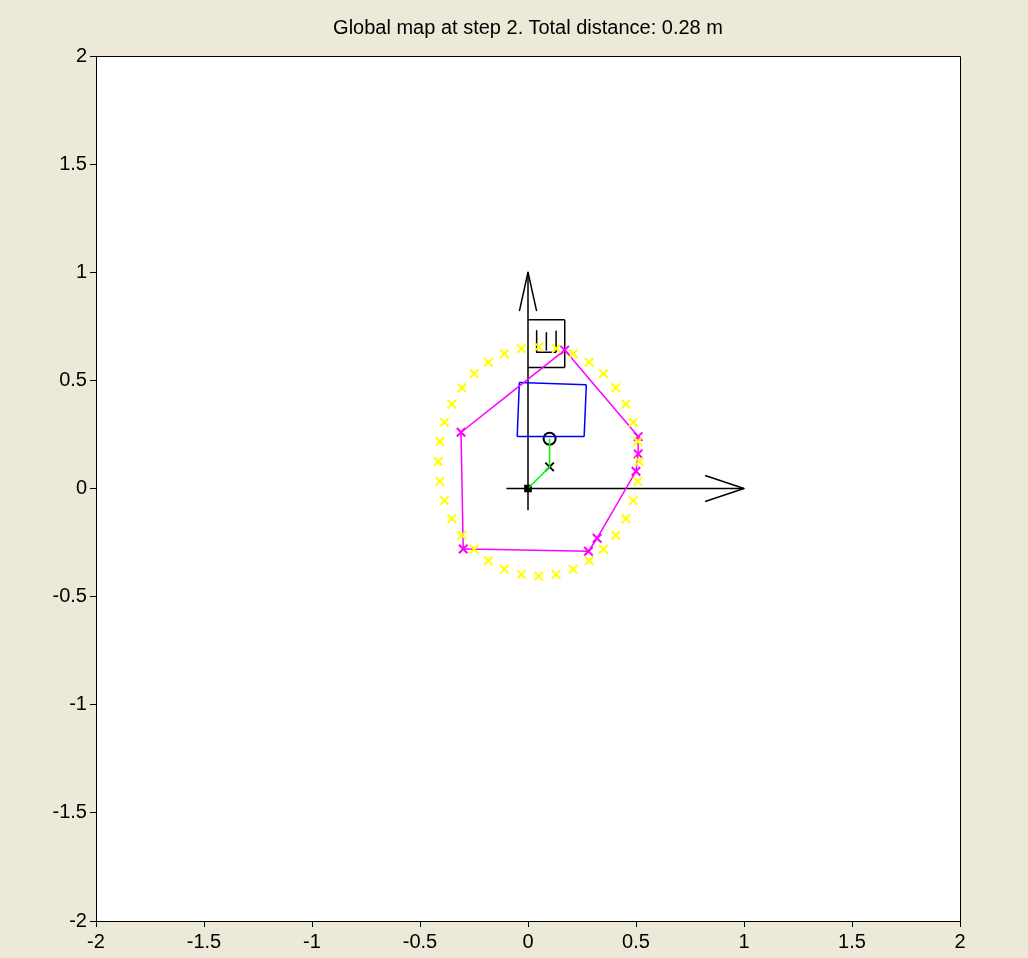  What do you see at coordinates (636, 940) in the screenshot?
I see `x-tick-label: 0.5` at bounding box center [636, 940].